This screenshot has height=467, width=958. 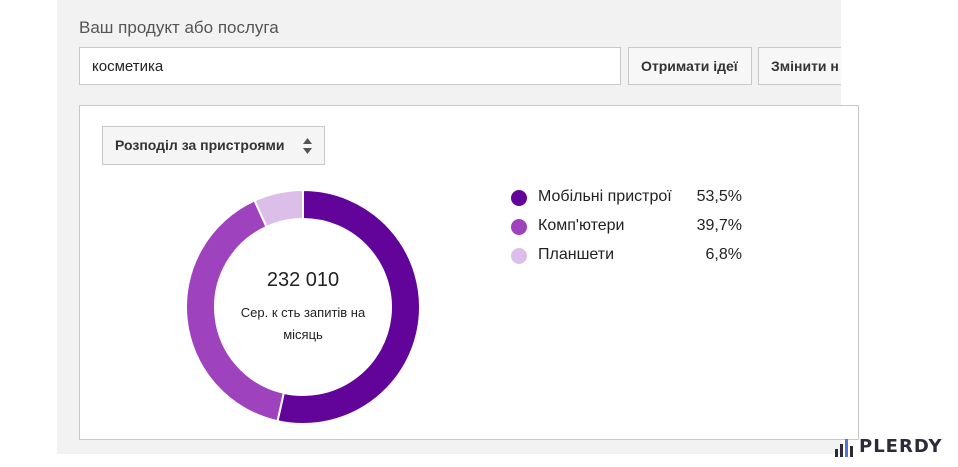 What do you see at coordinates (719, 225) in the screenshot?
I see `legend-value: 39,7%` at bounding box center [719, 225].